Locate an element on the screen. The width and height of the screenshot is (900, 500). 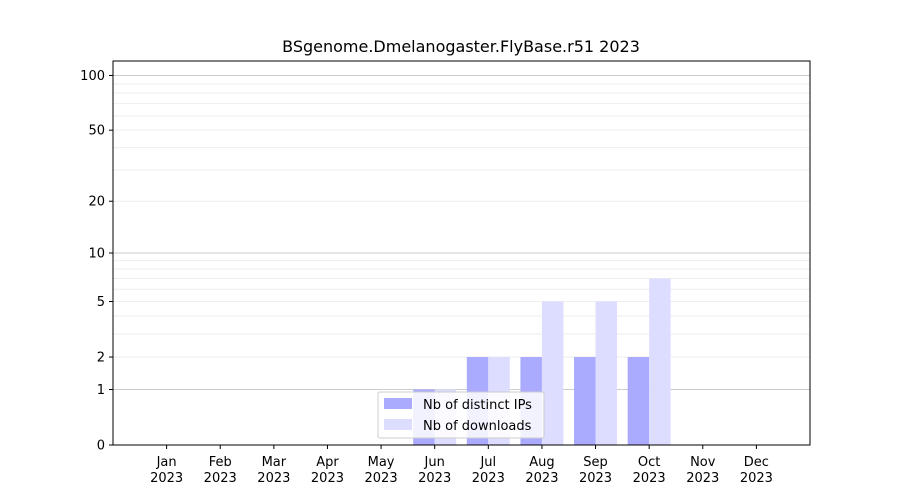
x-tick-label-month: Oct is located at coordinates (649, 462).